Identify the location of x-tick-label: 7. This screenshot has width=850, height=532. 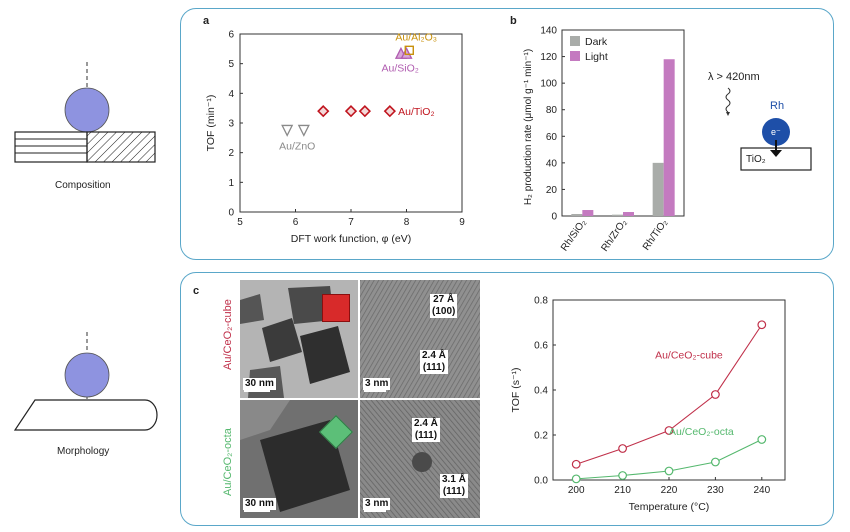
(351, 222).